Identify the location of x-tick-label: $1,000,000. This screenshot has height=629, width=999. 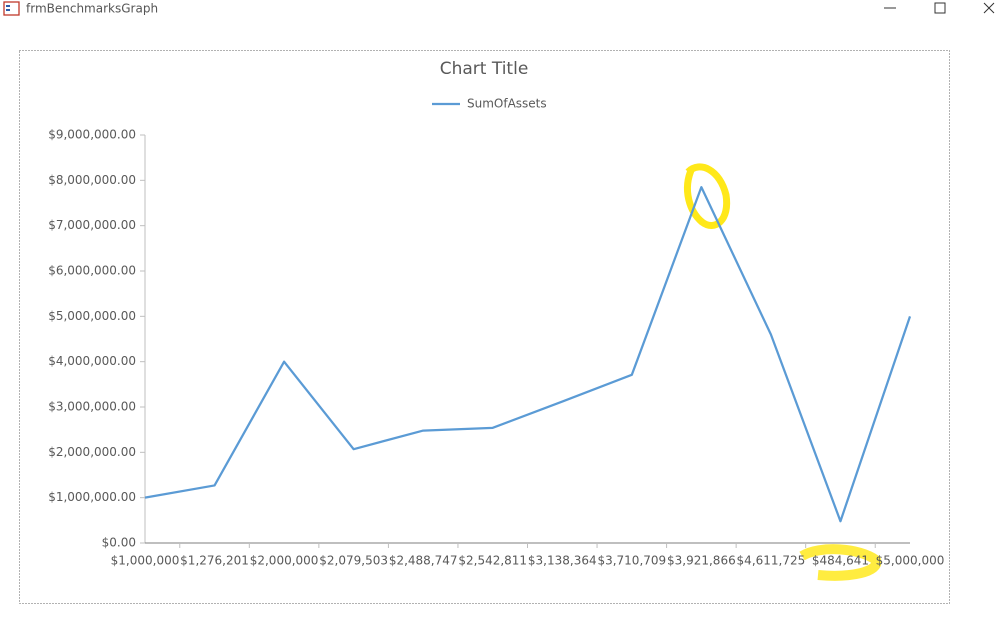
(145, 561).